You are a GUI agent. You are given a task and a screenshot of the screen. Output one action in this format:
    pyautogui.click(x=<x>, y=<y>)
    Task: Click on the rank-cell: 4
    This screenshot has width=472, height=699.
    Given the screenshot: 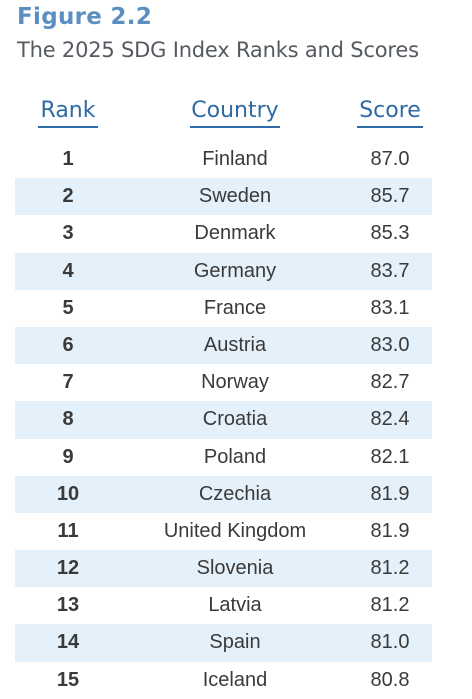 What is the action you would take?
    pyautogui.click(x=68, y=270)
    